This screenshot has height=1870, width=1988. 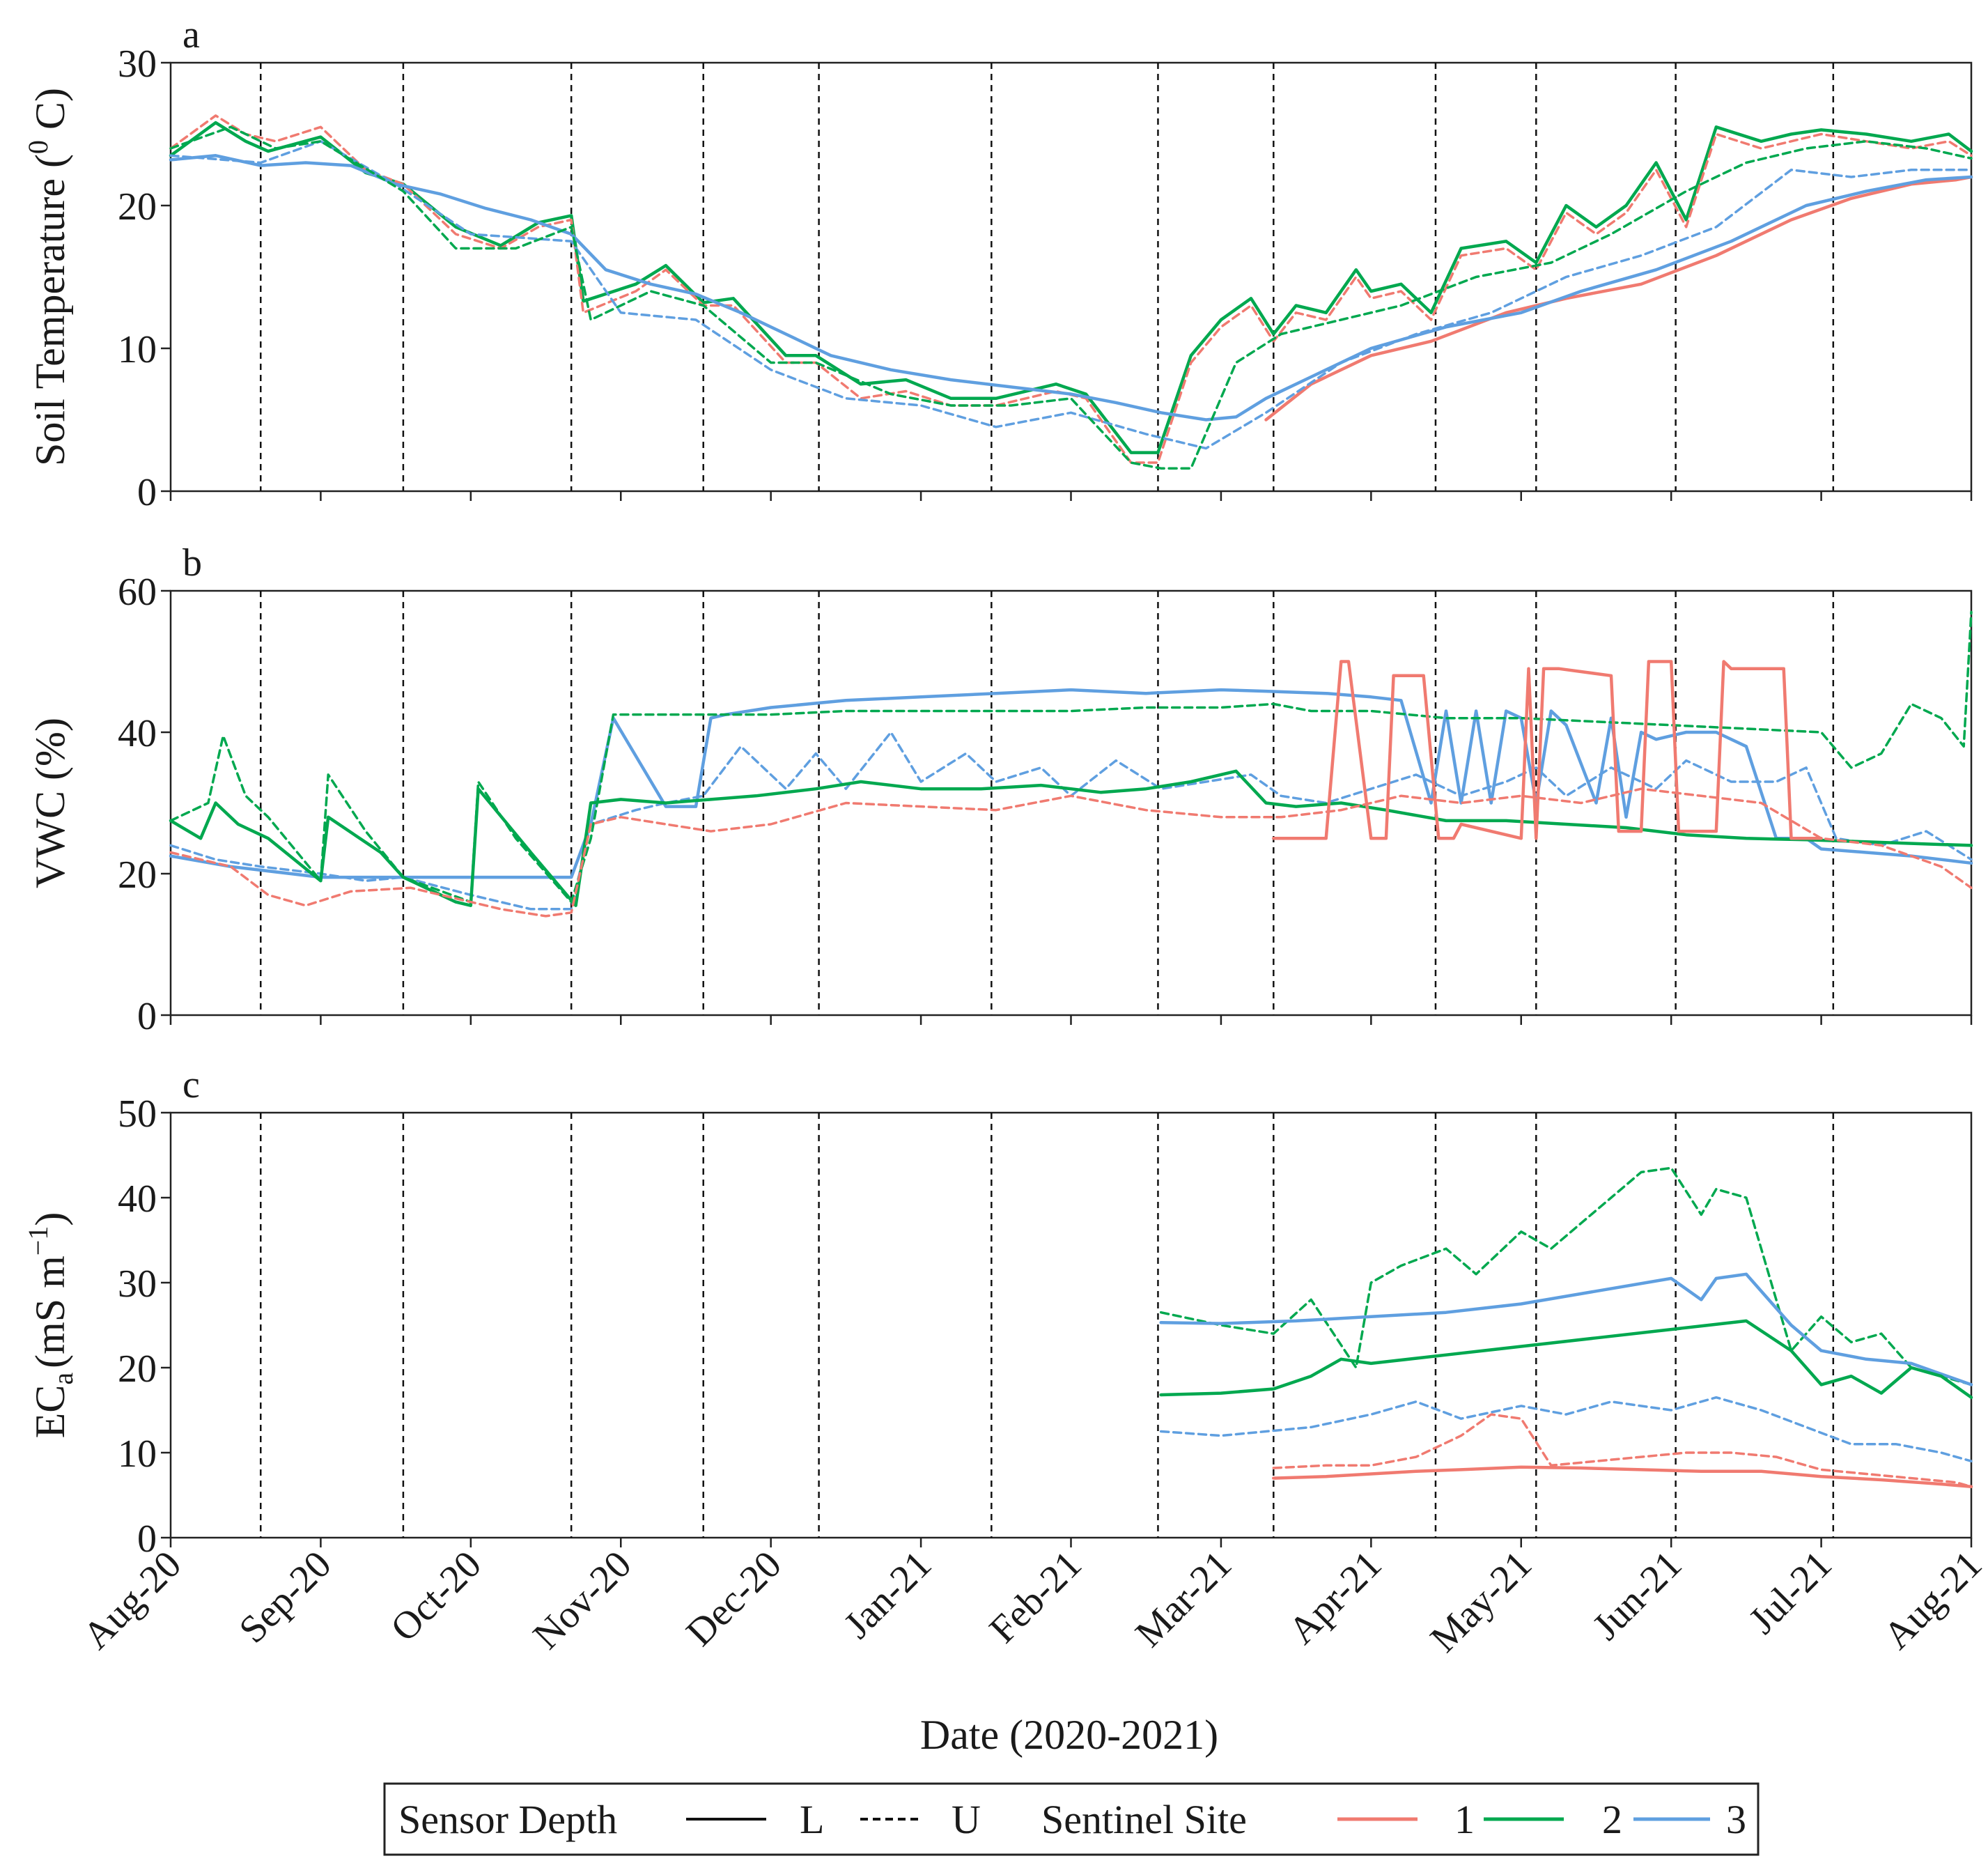 What do you see at coordinates (1144, 1819) in the screenshot?
I see `legend-site-title: Sentinel Site` at bounding box center [1144, 1819].